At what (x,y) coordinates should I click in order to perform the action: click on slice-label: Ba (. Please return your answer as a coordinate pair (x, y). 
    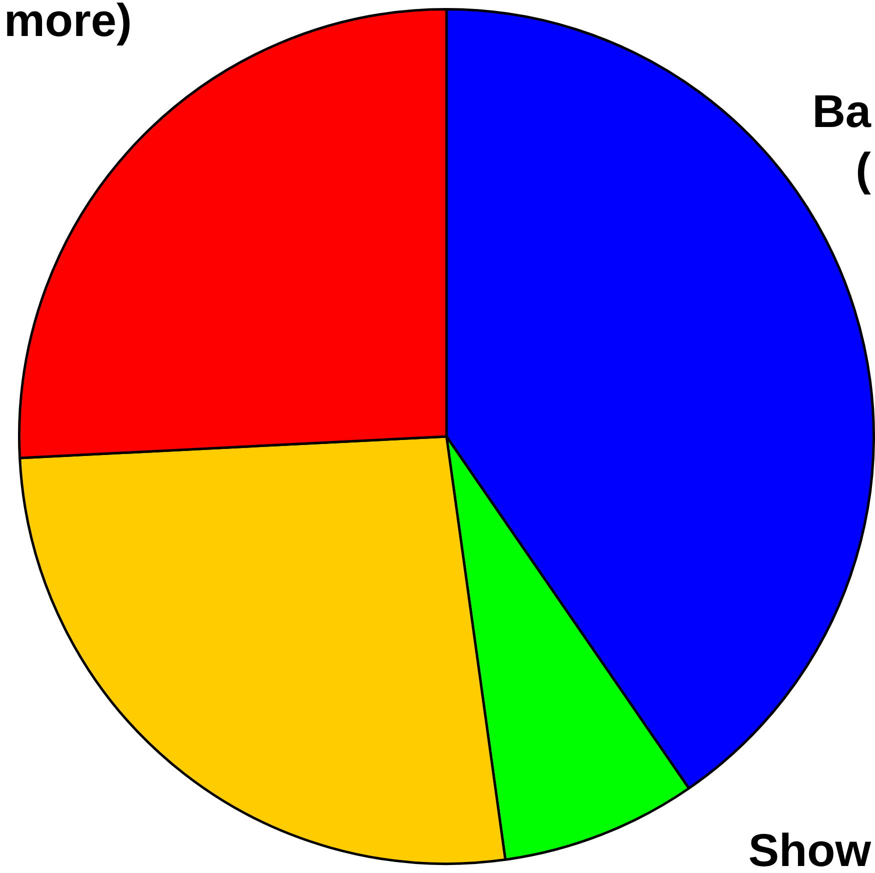
    Looking at the image, I should click on (842, 140).